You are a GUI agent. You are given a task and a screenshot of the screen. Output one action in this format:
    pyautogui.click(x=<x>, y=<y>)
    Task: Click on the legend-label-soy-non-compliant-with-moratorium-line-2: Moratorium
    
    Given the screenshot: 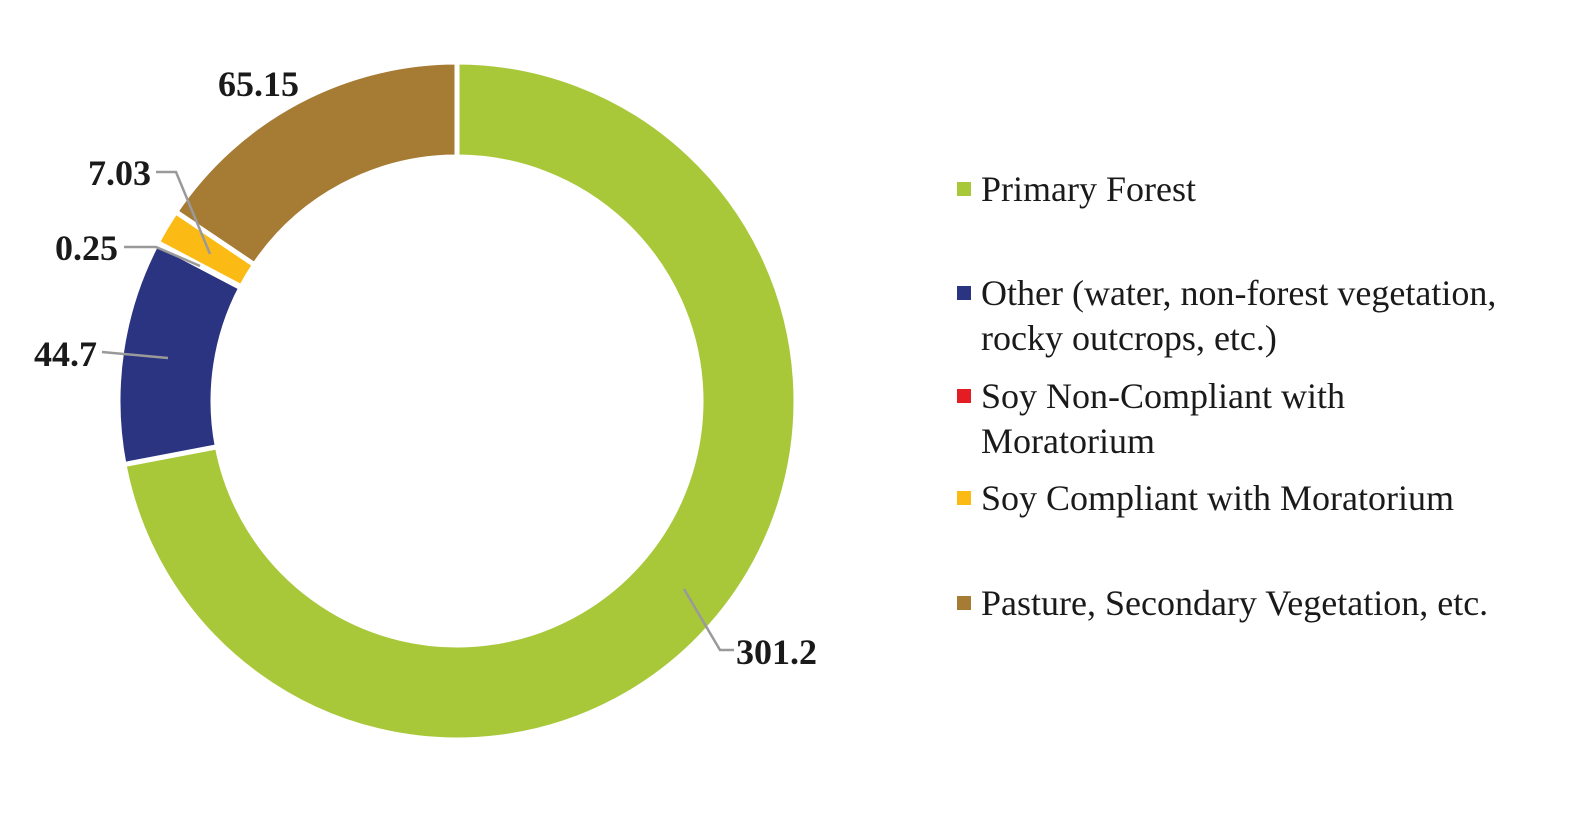 What is the action you would take?
    pyautogui.click(x=1068, y=441)
    